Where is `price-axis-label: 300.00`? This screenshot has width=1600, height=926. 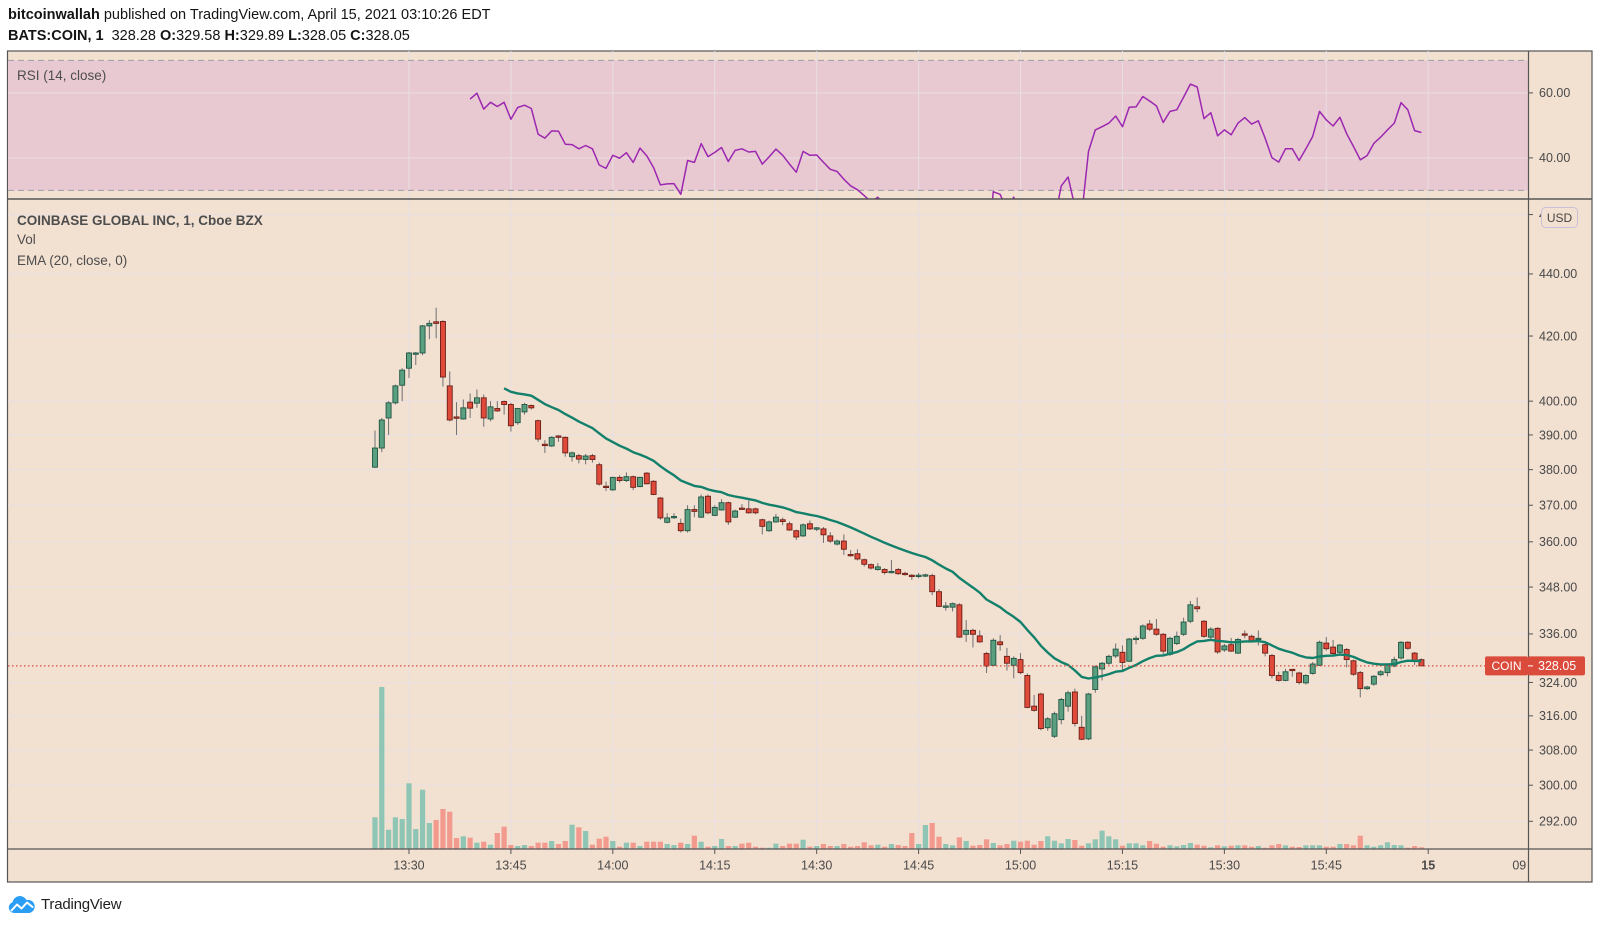 price-axis-label: 300.00 is located at coordinates (1558, 786).